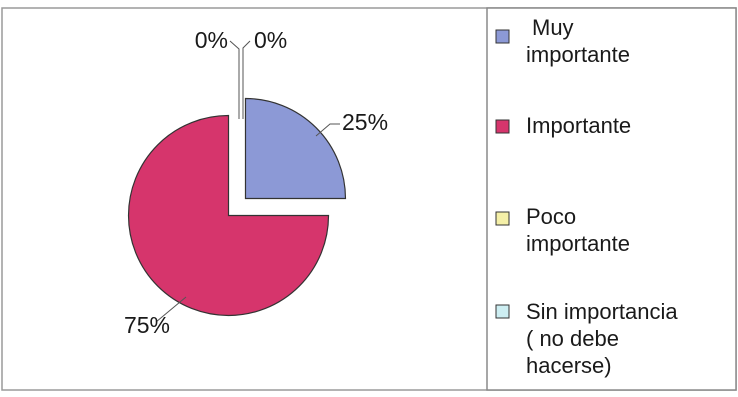 This screenshot has width=738, height=397. What do you see at coordinates (295, 148) in the screenshot?
I see `pie-slice-muy-importante` at bounding box center [295, 148].